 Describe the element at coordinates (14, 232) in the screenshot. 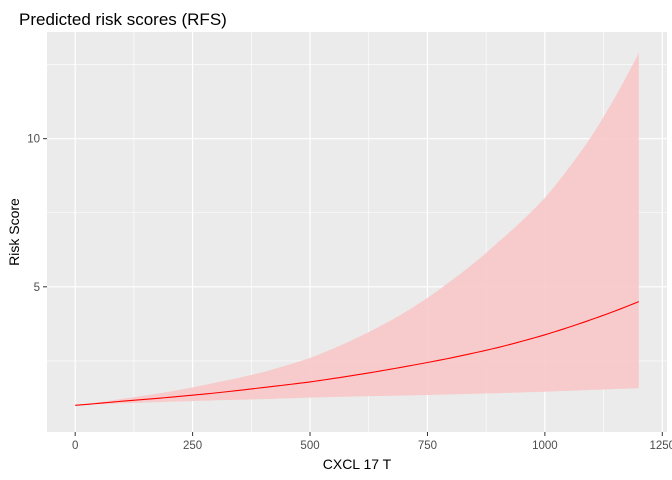

I see `y-axis-title: Risk Score` at that location.